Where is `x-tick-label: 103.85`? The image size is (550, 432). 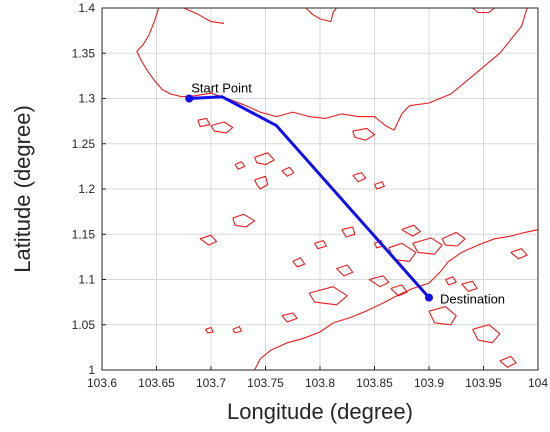
x-tick-label: 103.85 is located at coordinates (374, 383).